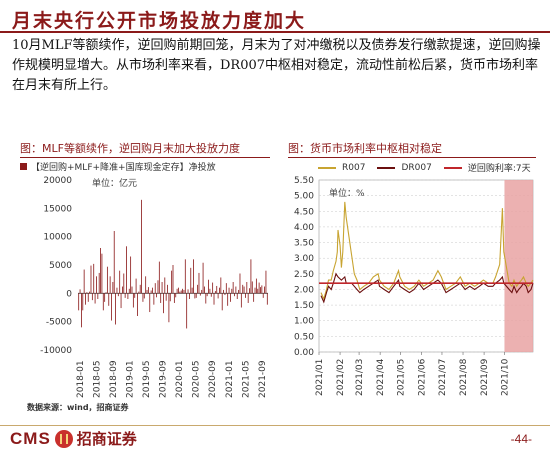 Image resolution: width=550 pixels, height=452 pixels. Describe the element at coordinates (213, 379) in the screenshot. I see `x-tick-label: 2020-09` at that location.